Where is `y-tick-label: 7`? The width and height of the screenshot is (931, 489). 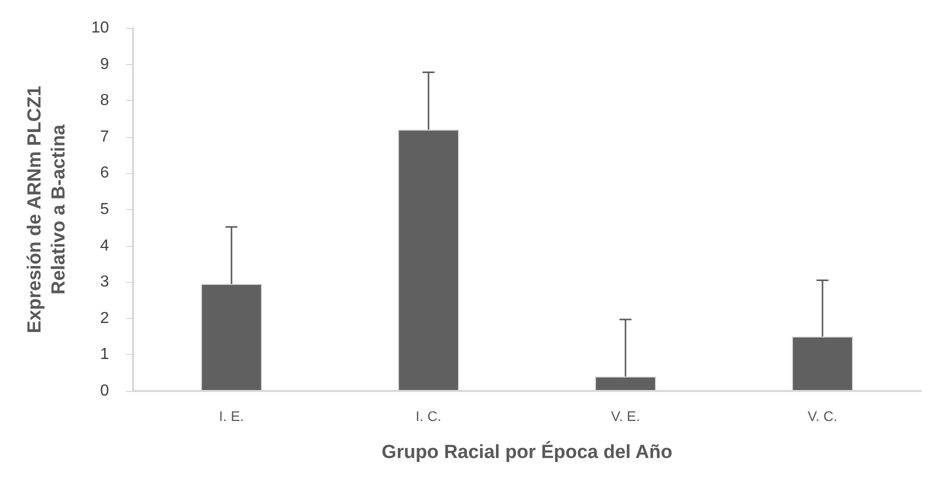
y-tick-label: 7 is located at coordinates (105, 137).